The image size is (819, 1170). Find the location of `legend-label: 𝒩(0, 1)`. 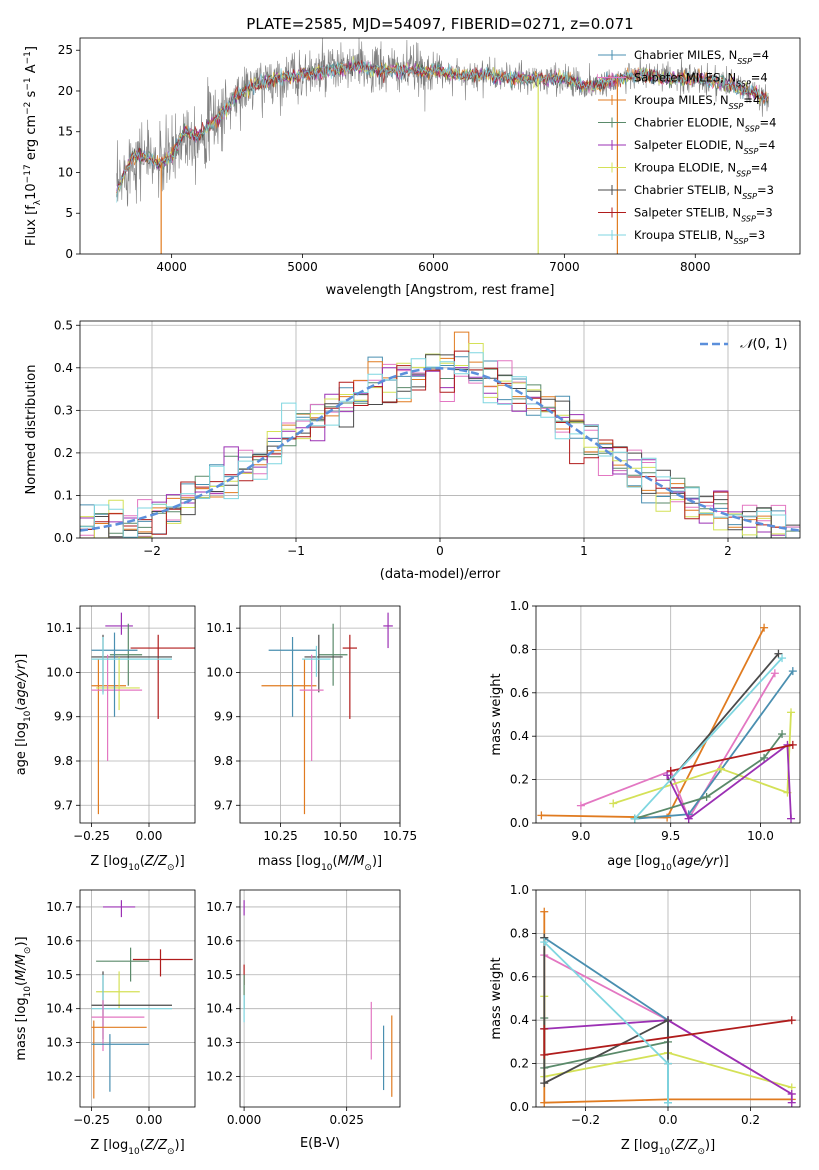

legend-label: 𝒩(0, 1) is located at coordinates (763, 344).